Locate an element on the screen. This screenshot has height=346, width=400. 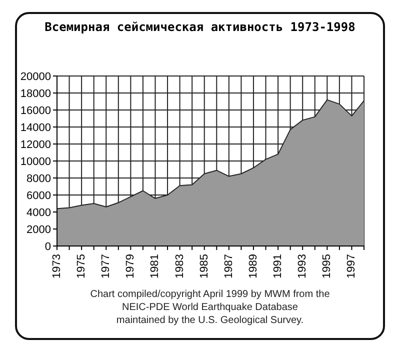
x-tick-label: 1983 is located at coordinates (180, 266).